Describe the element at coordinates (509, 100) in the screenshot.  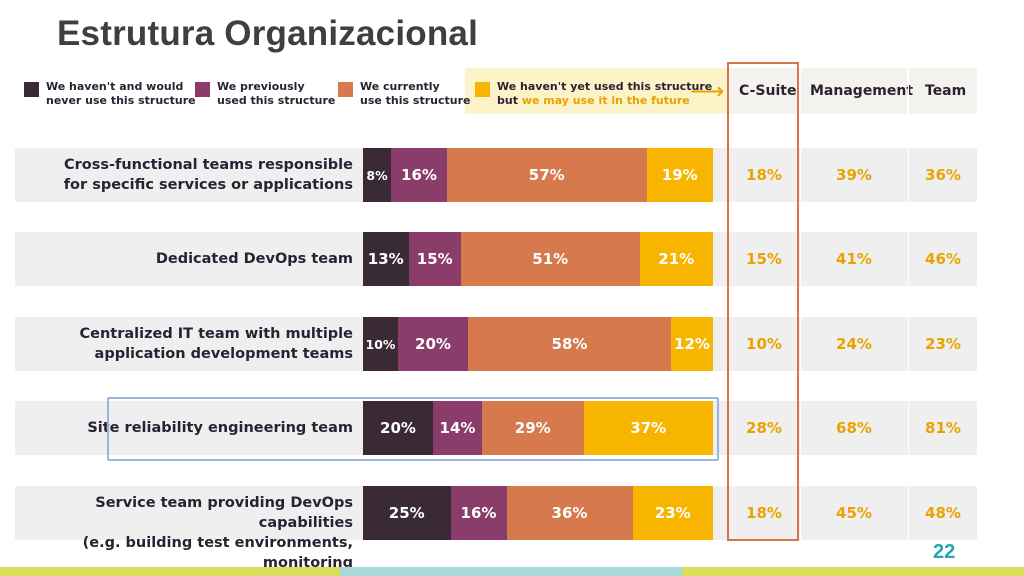
I see `legend-label: but` at that location.